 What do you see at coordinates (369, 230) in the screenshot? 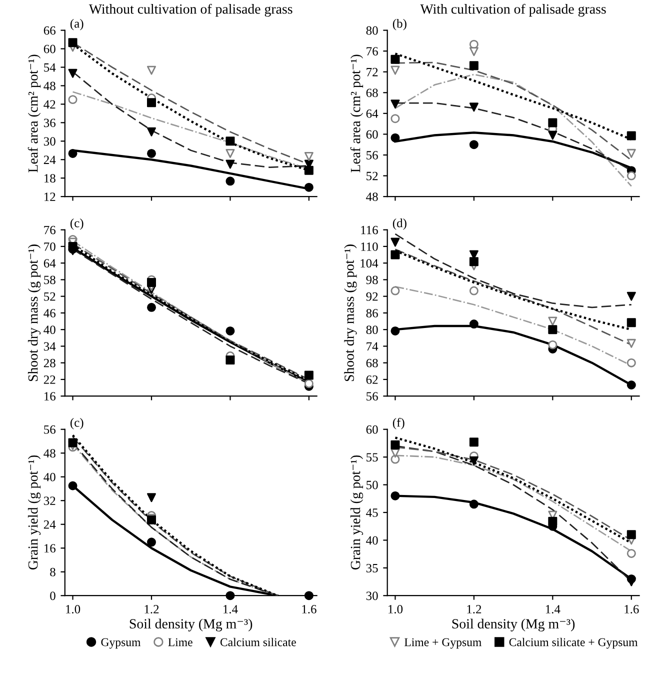
I see `y-tick-label: 116` at bounding box center [369, 230].